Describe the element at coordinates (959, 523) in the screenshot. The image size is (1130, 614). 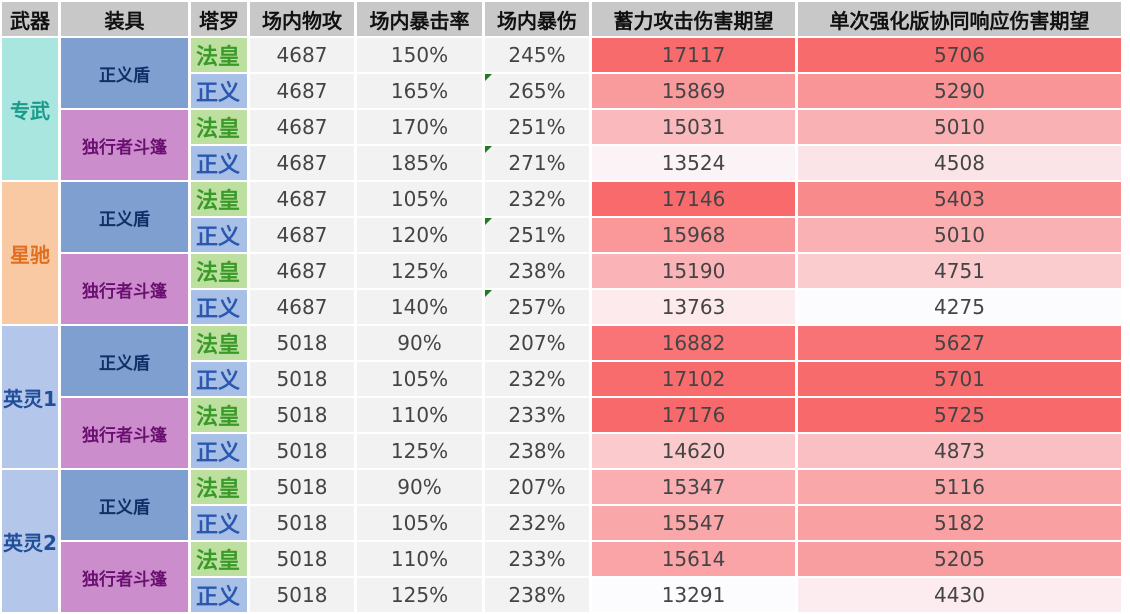
I see `coop-dmg-cell: 5182` at that location.